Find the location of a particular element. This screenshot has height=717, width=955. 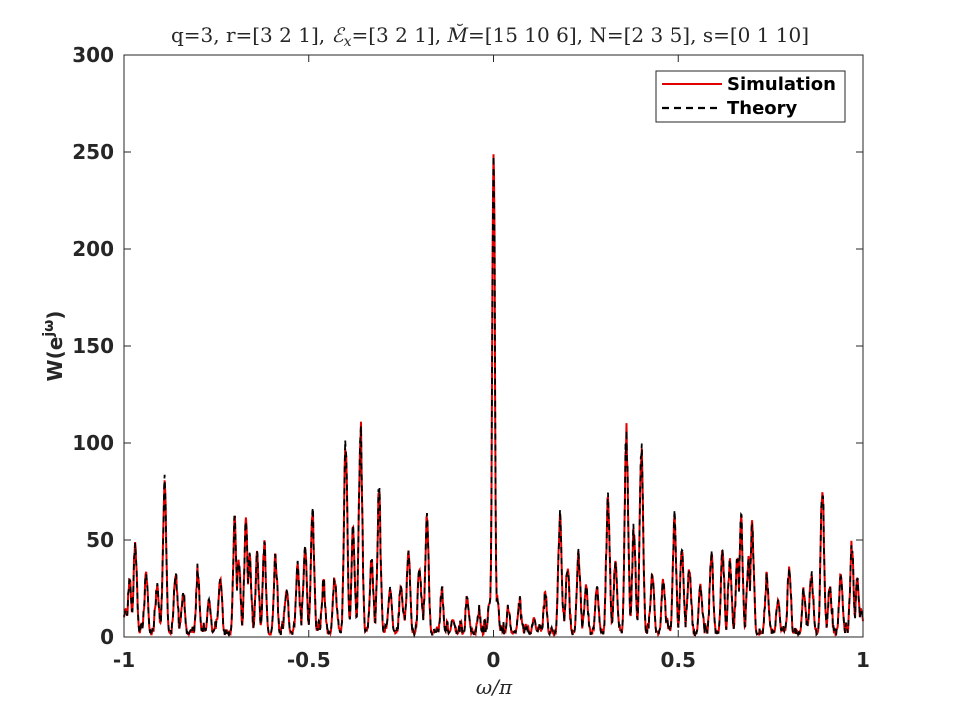

ylabel-part-2: ) is located at coordinates (55, 315).